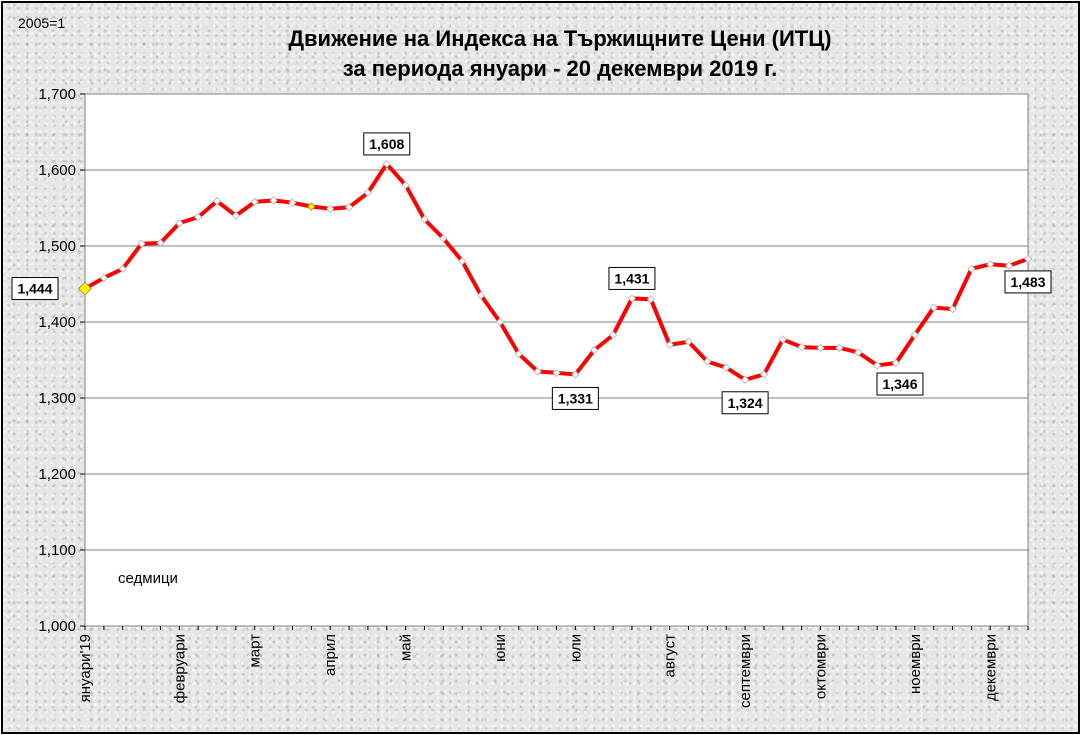 The height and width of the screenshot is (735, 1081). Describe the element at coordinates (57, 550) in the screenshot. I see `y-tick-label: 1,100` at that location.